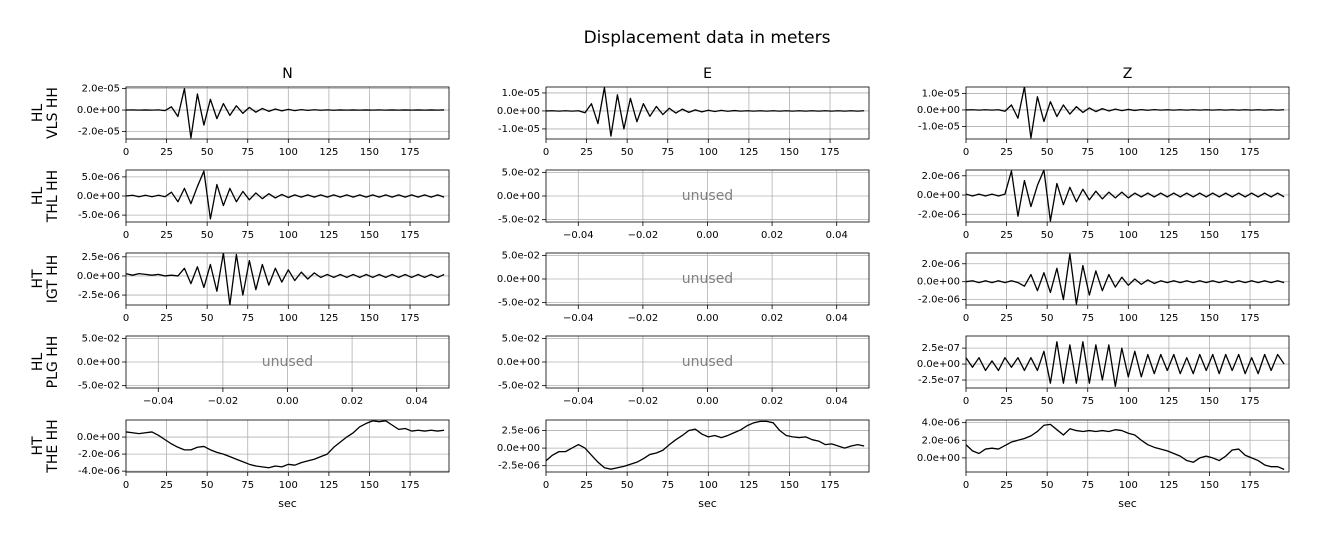 The image size is (1318, 540). I want to click on y-tick-label: -2.5e-07, so click(939, 380).